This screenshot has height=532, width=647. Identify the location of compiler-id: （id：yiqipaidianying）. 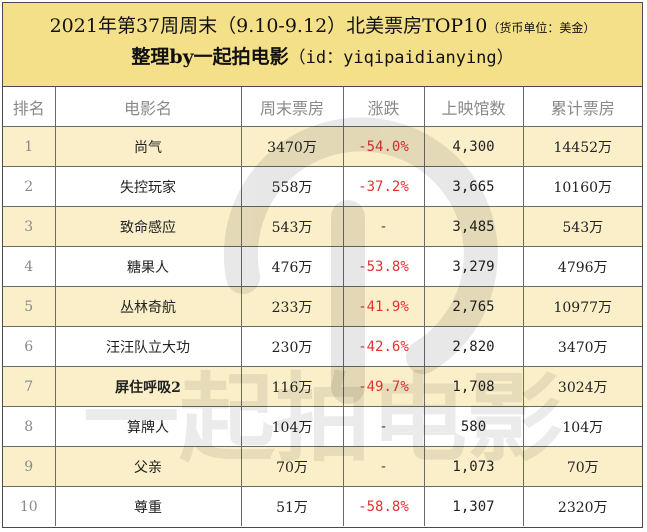
(401, 58).